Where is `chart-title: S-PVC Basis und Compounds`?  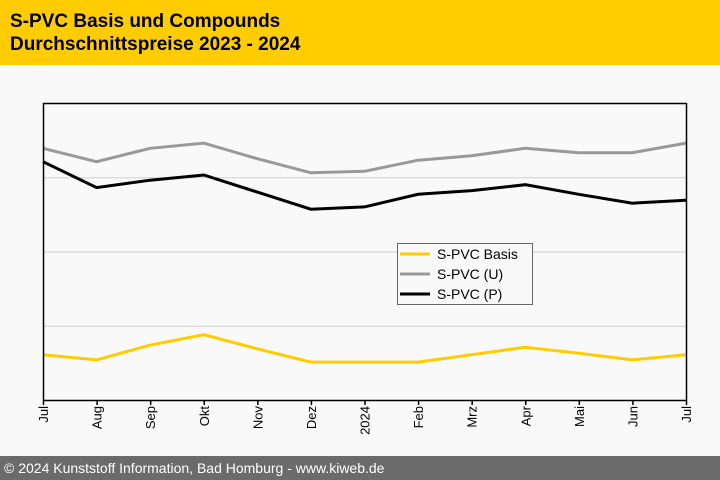 chart-title: S-PVC Basis und Compounds is located at coordinates (145, 21).